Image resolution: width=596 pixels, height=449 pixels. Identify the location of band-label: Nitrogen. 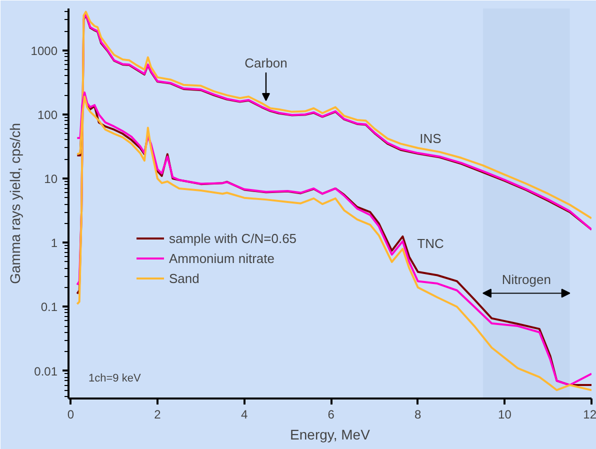
(526, 280).